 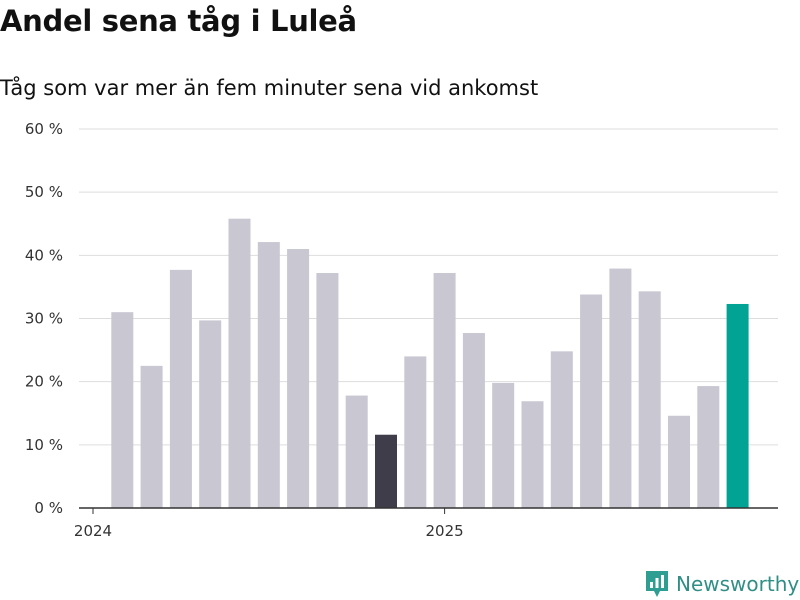 What do you see at coordinates (44, 382) in the screenshot?
I see `y-tick-label: 20 %` at bounding box center [44, 382].